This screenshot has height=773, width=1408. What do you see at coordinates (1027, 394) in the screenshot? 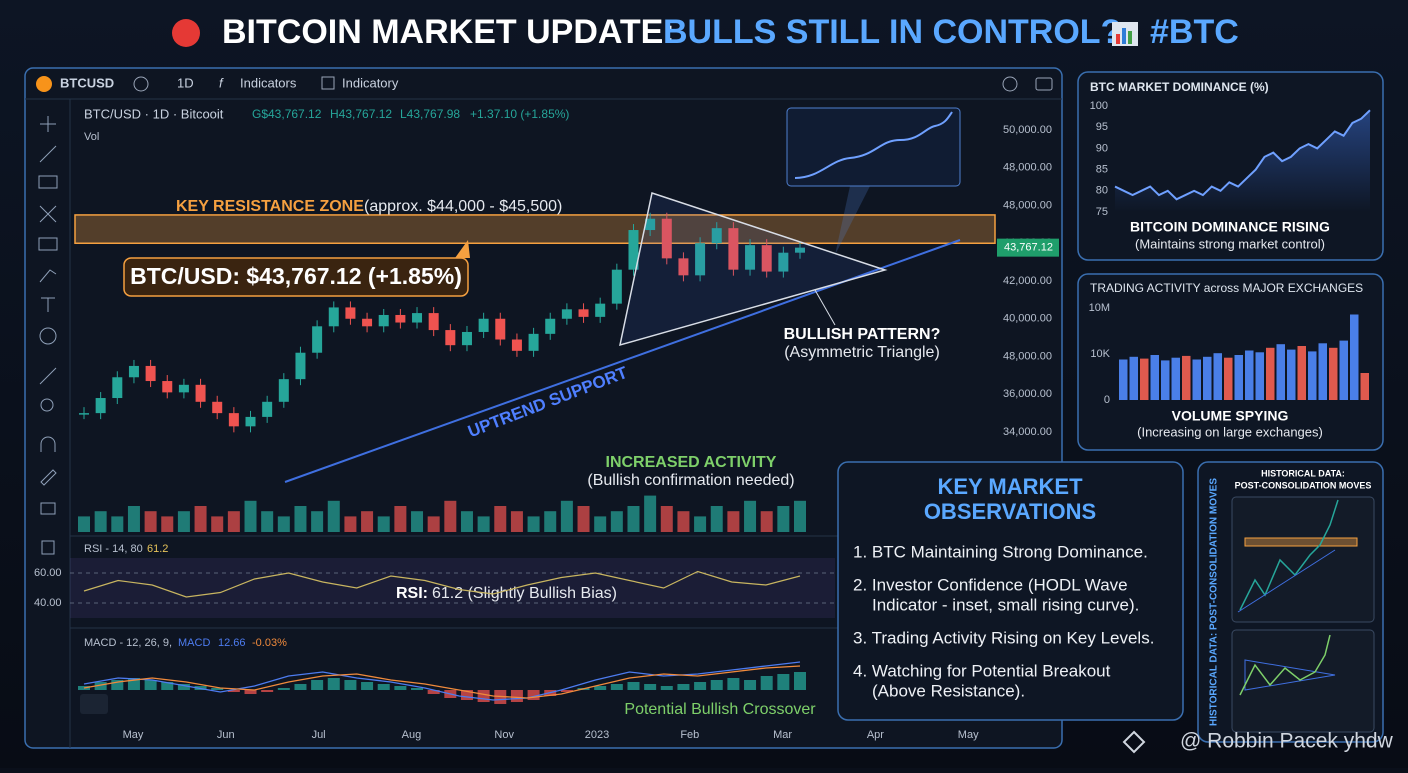
I see `price-axis-label: 36,000.00` at bounding box center [1027, 394].